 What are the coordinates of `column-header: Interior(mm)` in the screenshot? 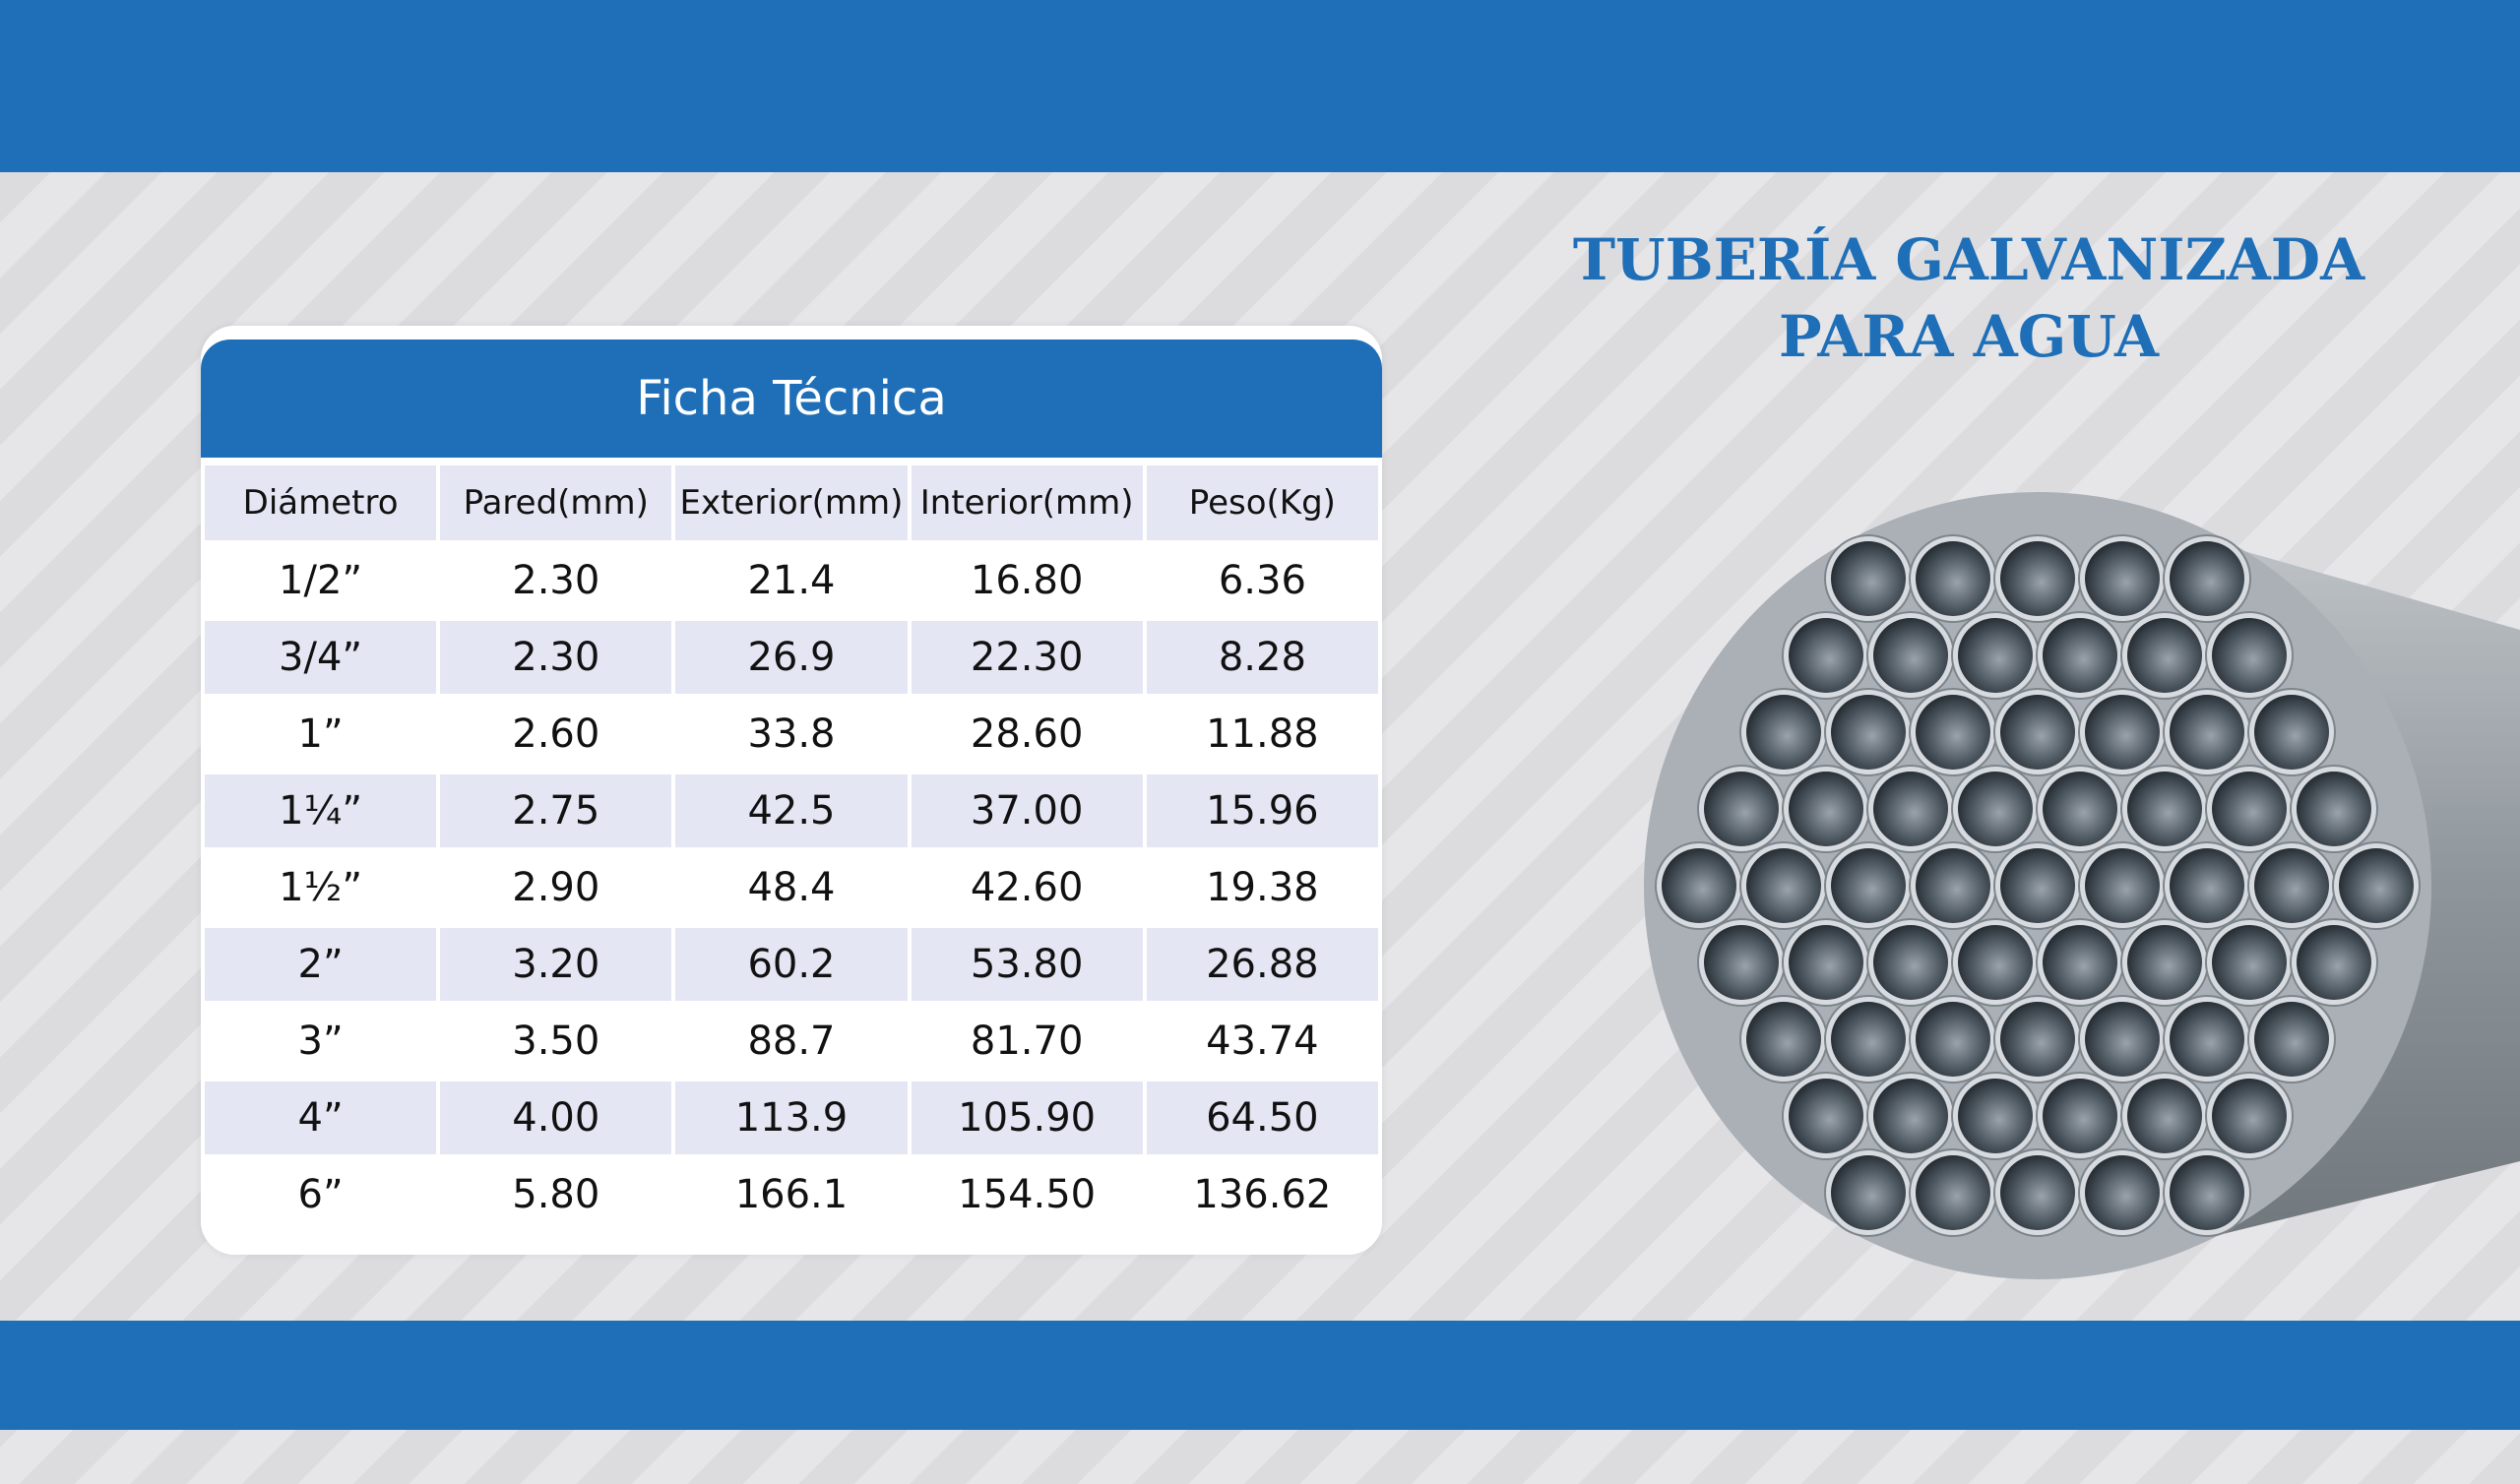 It's located at (1027, 503).